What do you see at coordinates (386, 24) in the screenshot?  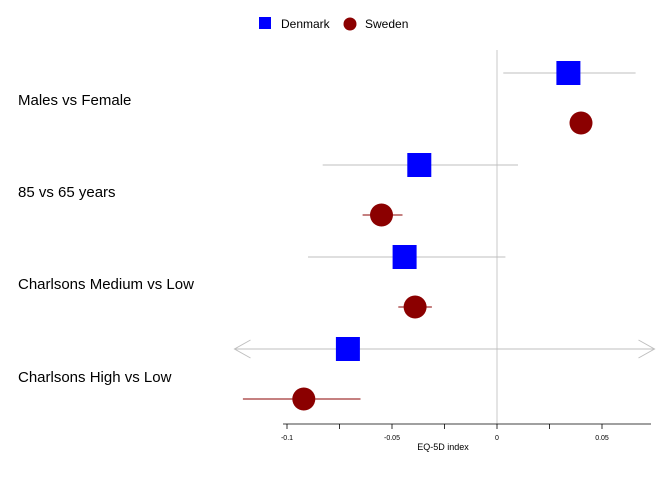 I see `legend-sweden-label: Sweden` at bounding box center [386, 24].